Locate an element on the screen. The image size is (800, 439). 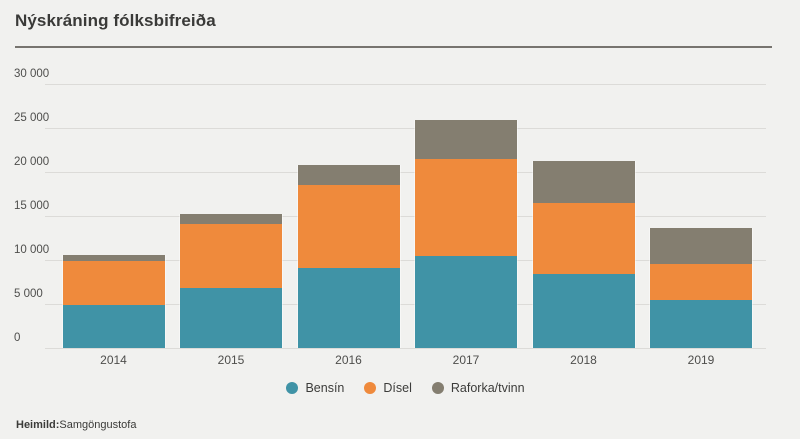
legend-item-raforka-tvinn: Raforka/tvinn is located at coordinates (478, 388).